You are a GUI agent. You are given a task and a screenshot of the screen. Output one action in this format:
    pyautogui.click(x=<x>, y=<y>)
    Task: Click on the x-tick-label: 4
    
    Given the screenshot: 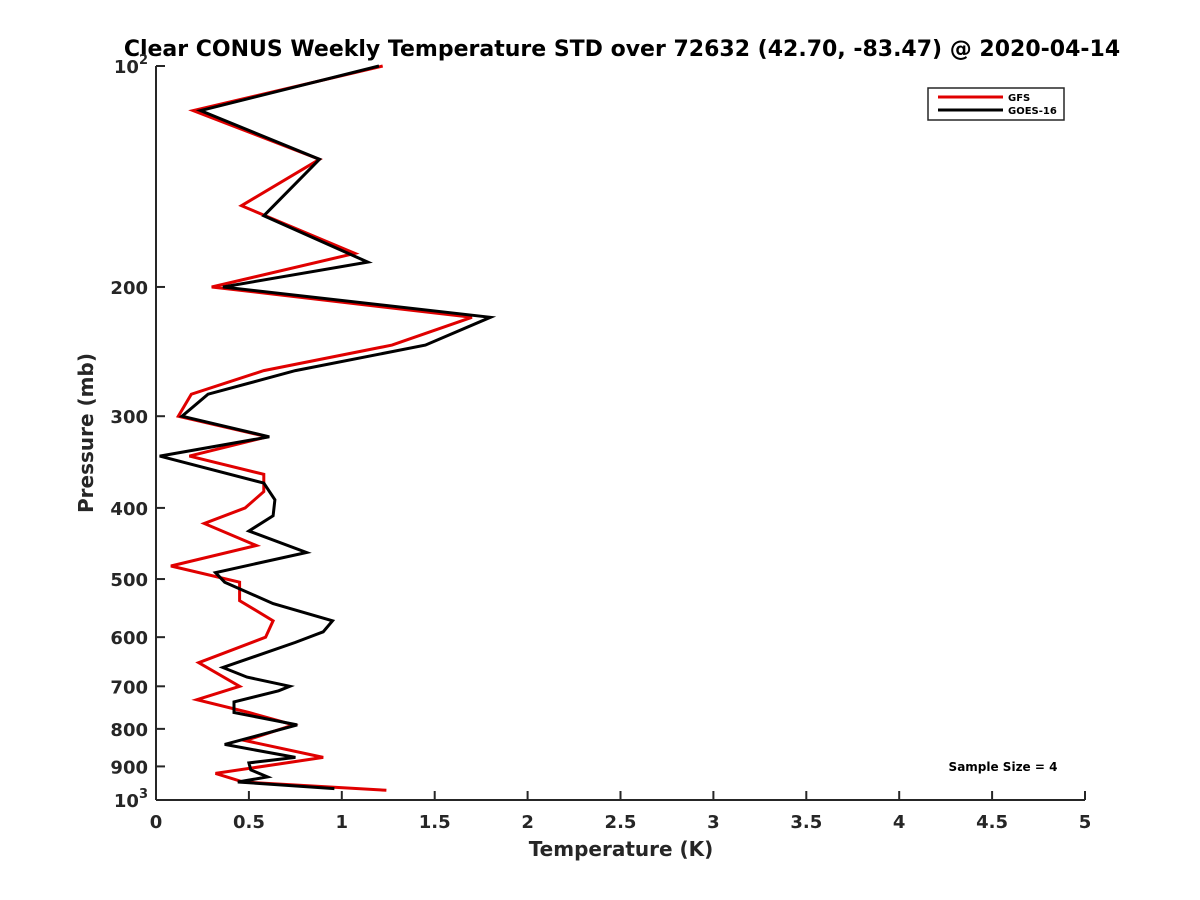 What is the action you would take?
    pyautogui.click(x=899, y=822)
    